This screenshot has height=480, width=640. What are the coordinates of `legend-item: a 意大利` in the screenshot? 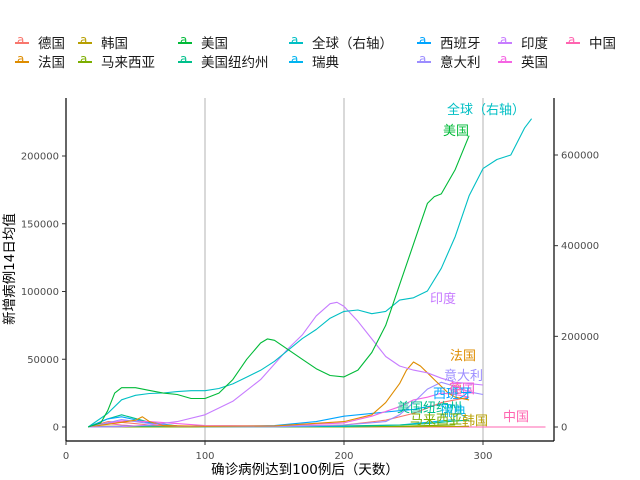 It's located at (448, 61).